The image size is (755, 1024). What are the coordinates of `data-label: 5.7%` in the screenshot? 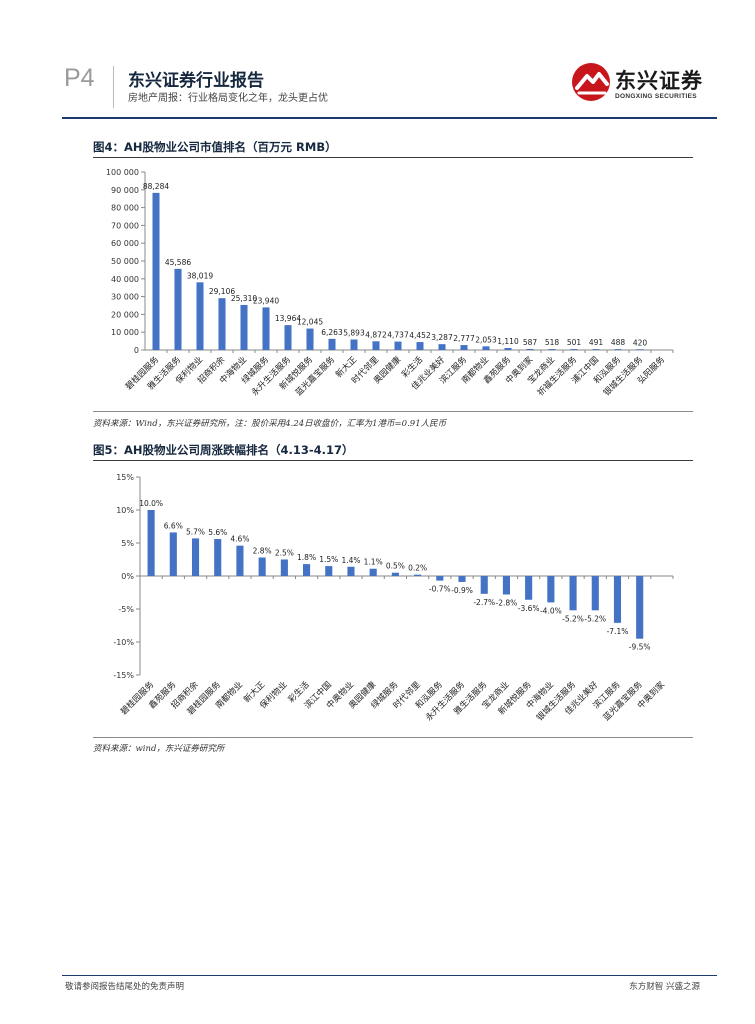 It's located at (195, 531).